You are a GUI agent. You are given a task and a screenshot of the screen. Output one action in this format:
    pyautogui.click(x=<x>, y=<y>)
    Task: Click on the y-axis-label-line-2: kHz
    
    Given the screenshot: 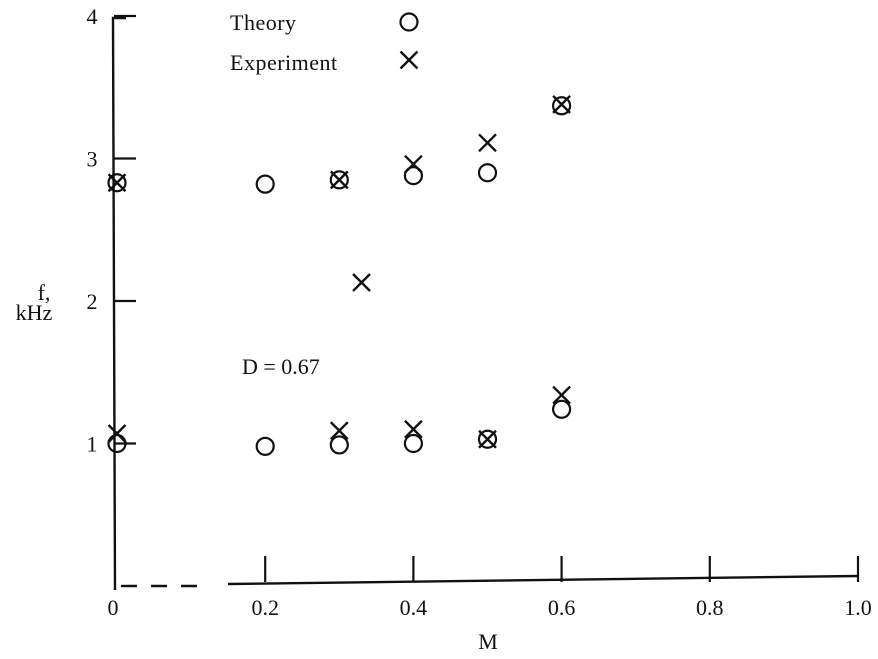 What is the action you would take?
    pyautogui.click(x=34, y=312)
    